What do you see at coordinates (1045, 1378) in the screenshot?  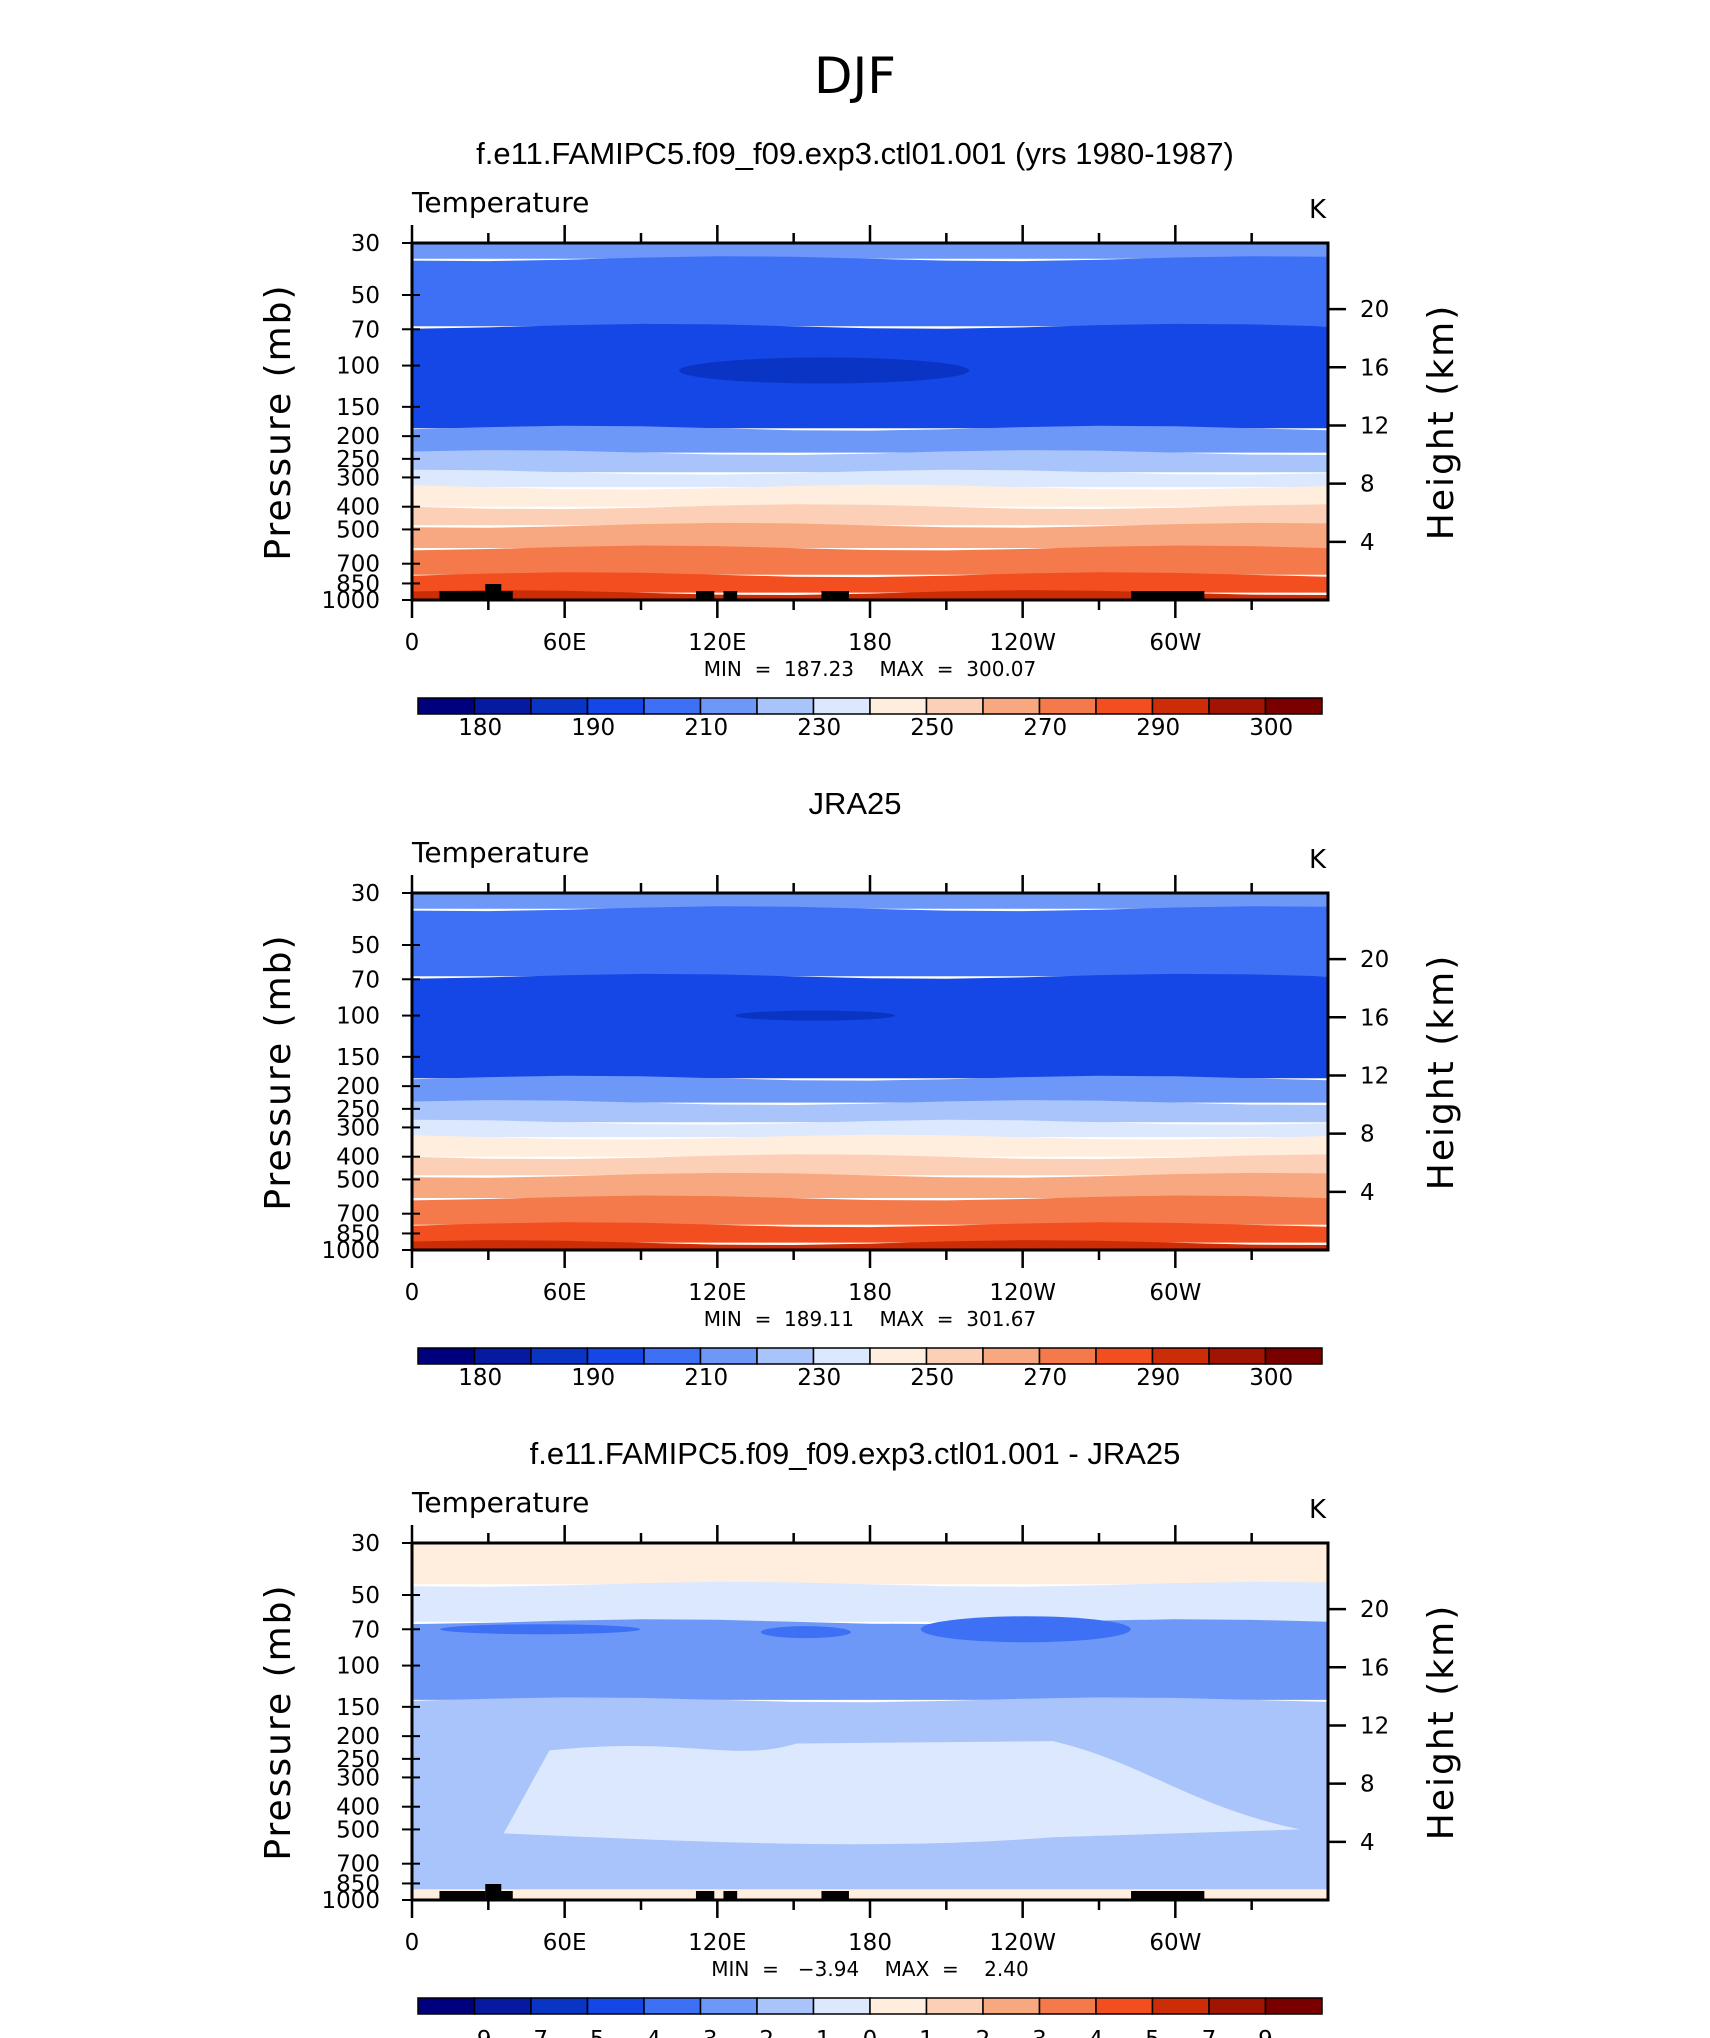 I see `colorbar-label: 270` at bounding box center [1045, 1378].